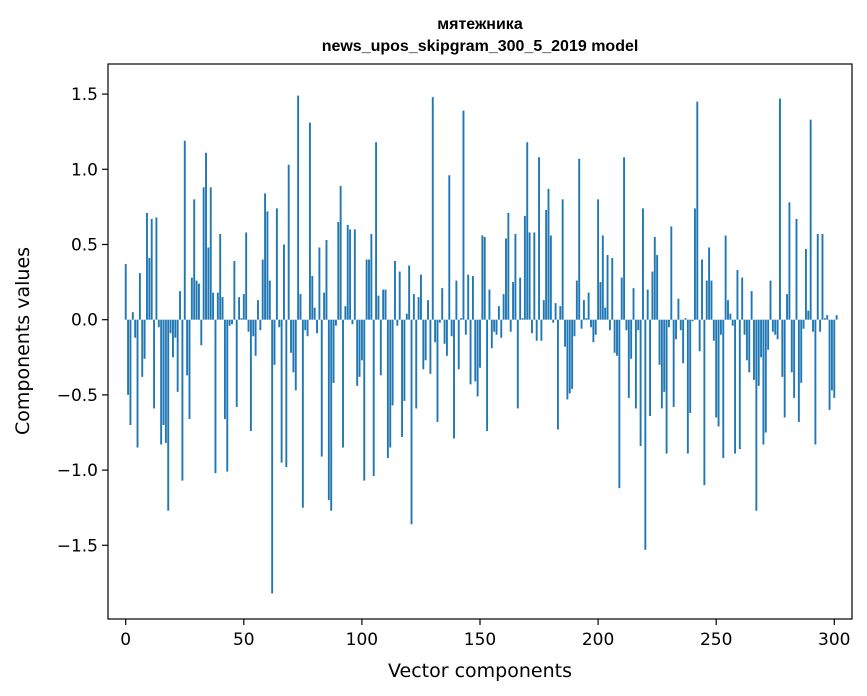  What do you see at coordinates (362, 640) in the screenshot?
I see `x-tick-label: 100` at bounding box center [362, 640].